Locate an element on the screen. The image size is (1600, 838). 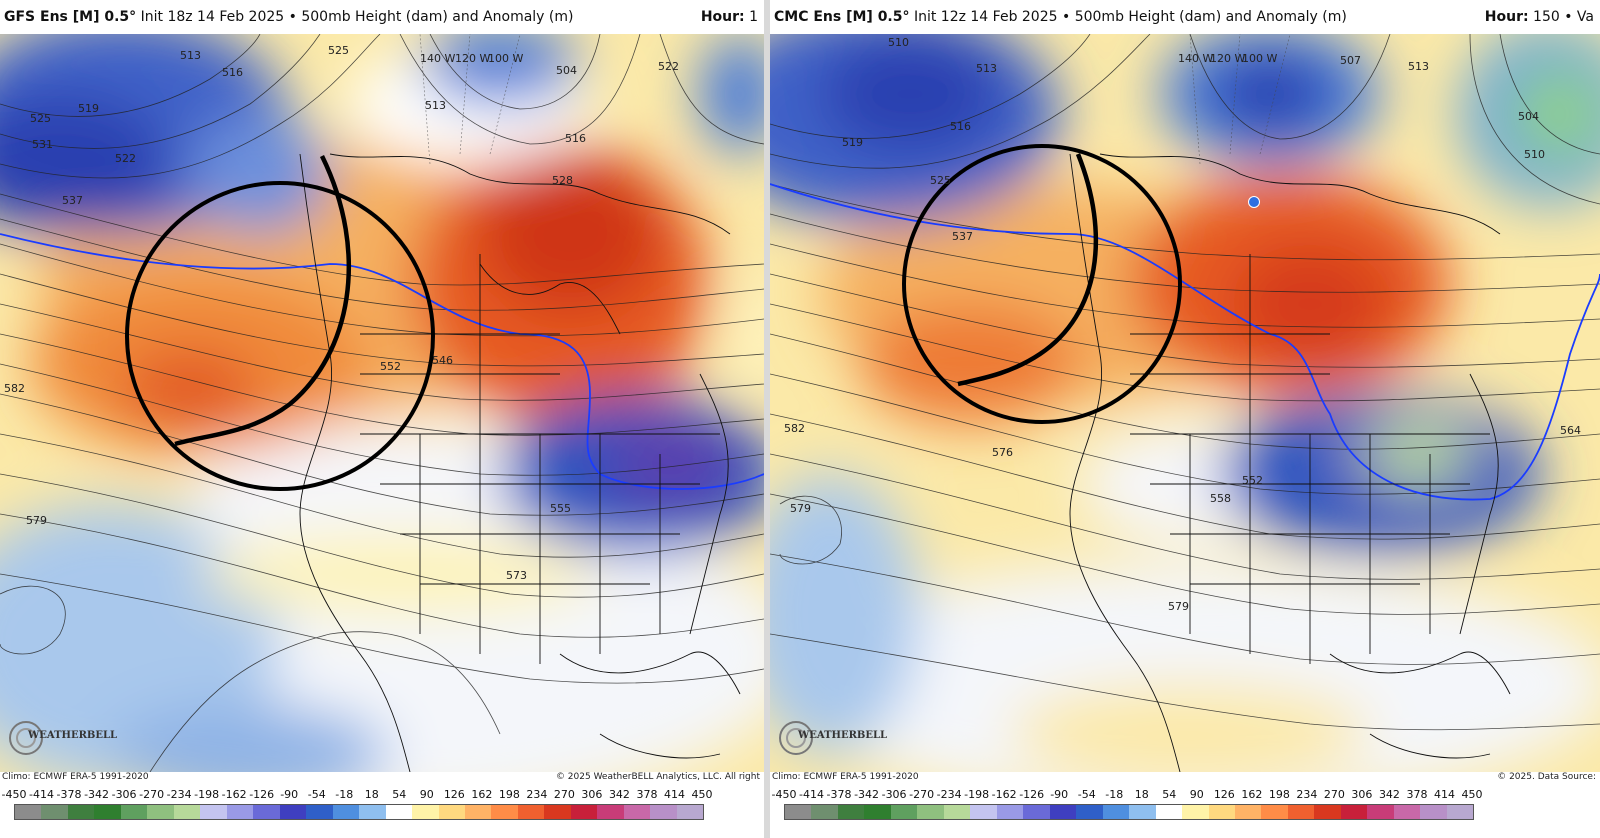
hour-value: 1 is located at coordinates (753, 17).